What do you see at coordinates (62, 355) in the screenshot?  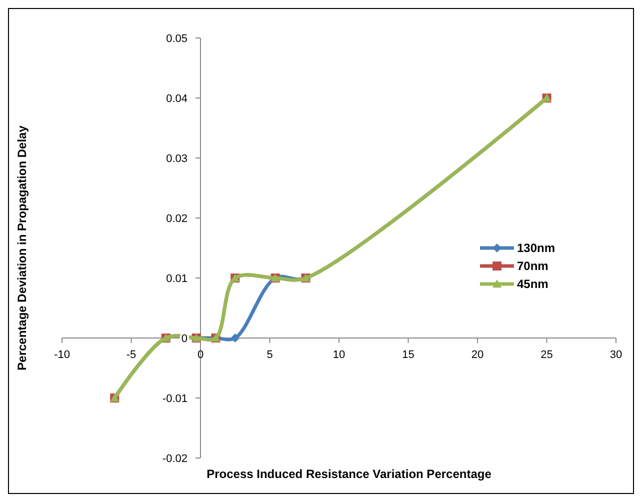 I see `x-tick-label: -10` at bounding box center [62, 355].